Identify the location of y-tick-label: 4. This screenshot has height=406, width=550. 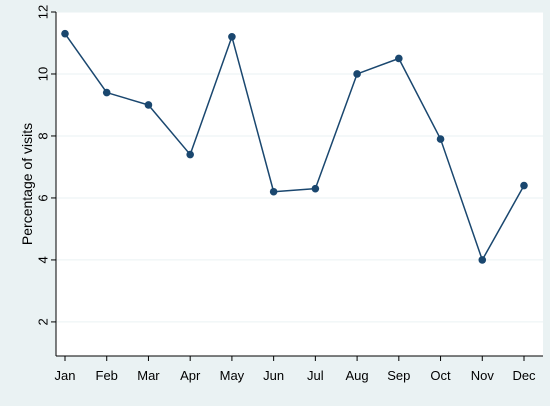
(43, 259).